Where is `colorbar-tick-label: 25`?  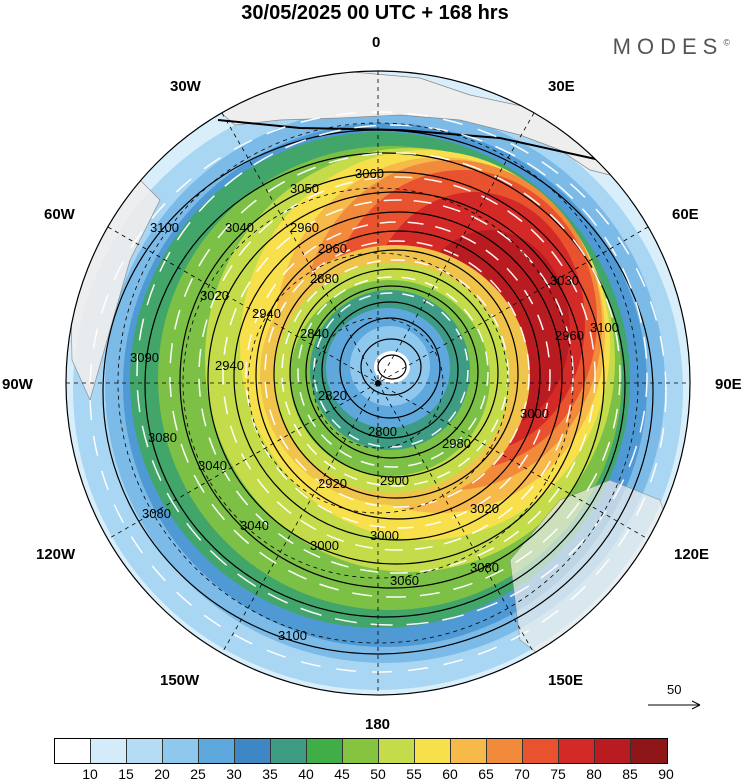
colorbar-tick-label: 25 is located at coordinates (198, 774).